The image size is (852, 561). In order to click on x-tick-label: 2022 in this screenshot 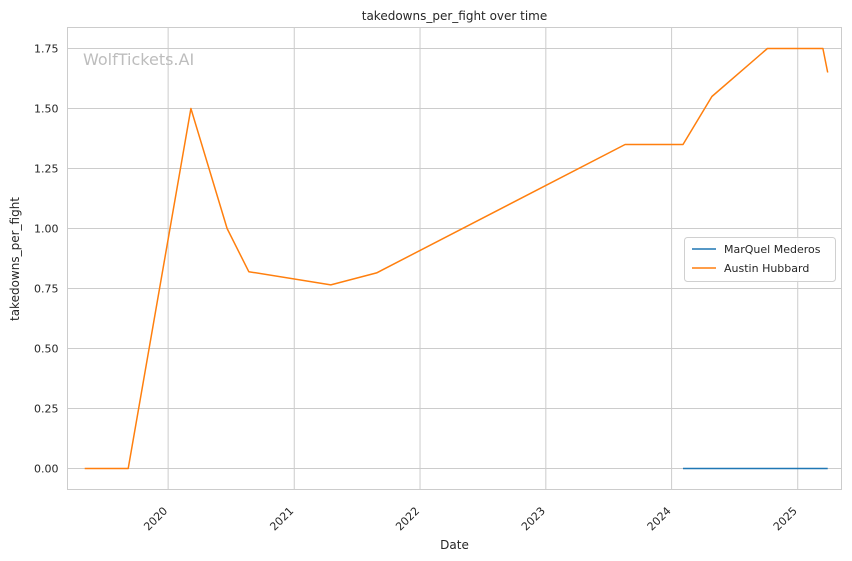, I will do `click(407, 518)`.